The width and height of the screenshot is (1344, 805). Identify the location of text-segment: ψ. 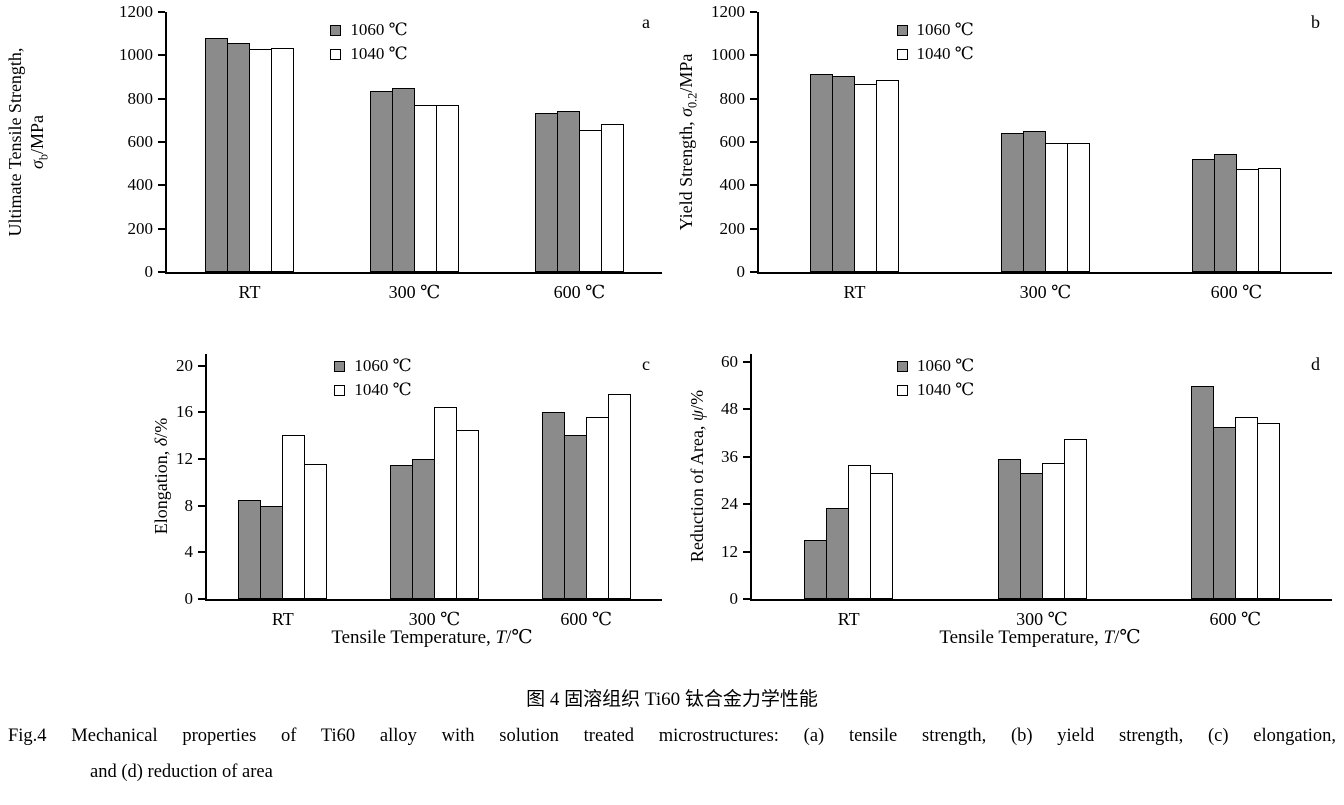
(697, 415).